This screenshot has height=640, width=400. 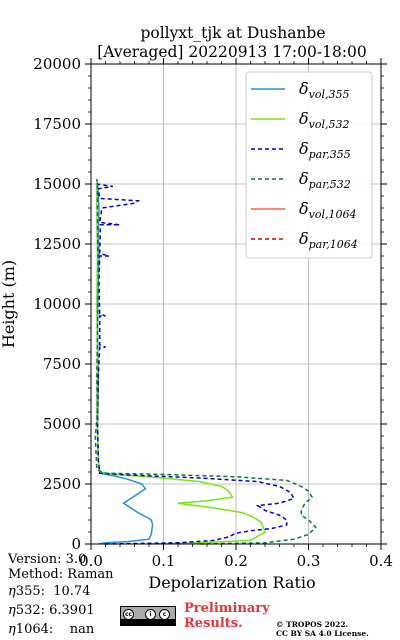 I want to click on eta1064-line: η1064: nan, so click(x=51, y=629).